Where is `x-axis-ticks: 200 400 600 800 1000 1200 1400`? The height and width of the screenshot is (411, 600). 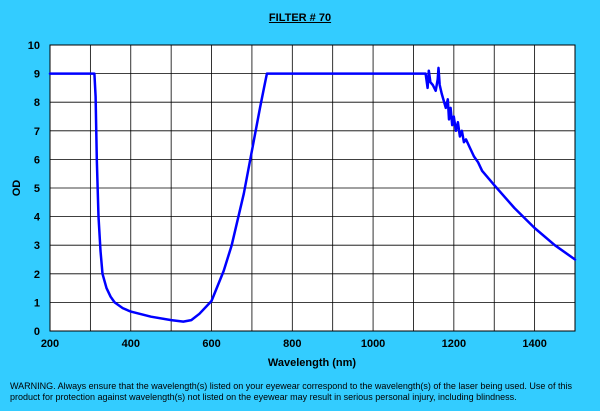 x-axis-ticks: 200 400 600 800 1000 1200 1400 is located at coordinates (294, 344).